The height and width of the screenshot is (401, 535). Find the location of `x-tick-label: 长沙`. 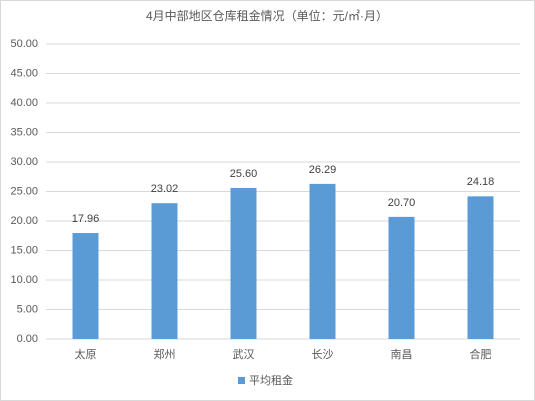

x-tick-label: 长沙 is located at coordinates (323, 354).